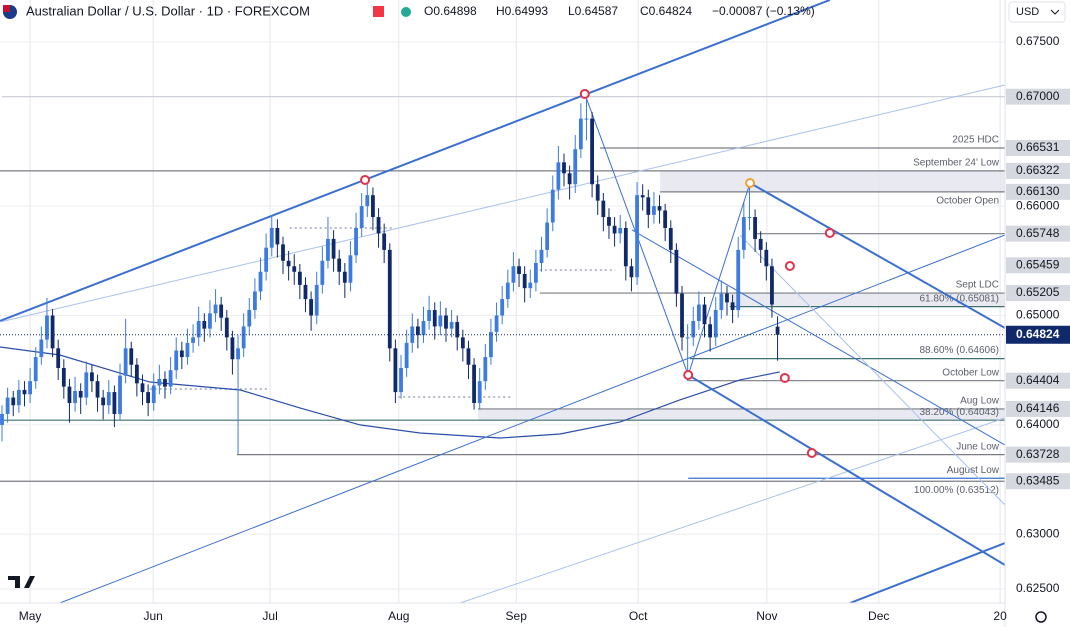  What do you see at coordinates (956, 163) in the screenshot?
I see `level-note: September 24' Low` at bounding box center [956, 163].